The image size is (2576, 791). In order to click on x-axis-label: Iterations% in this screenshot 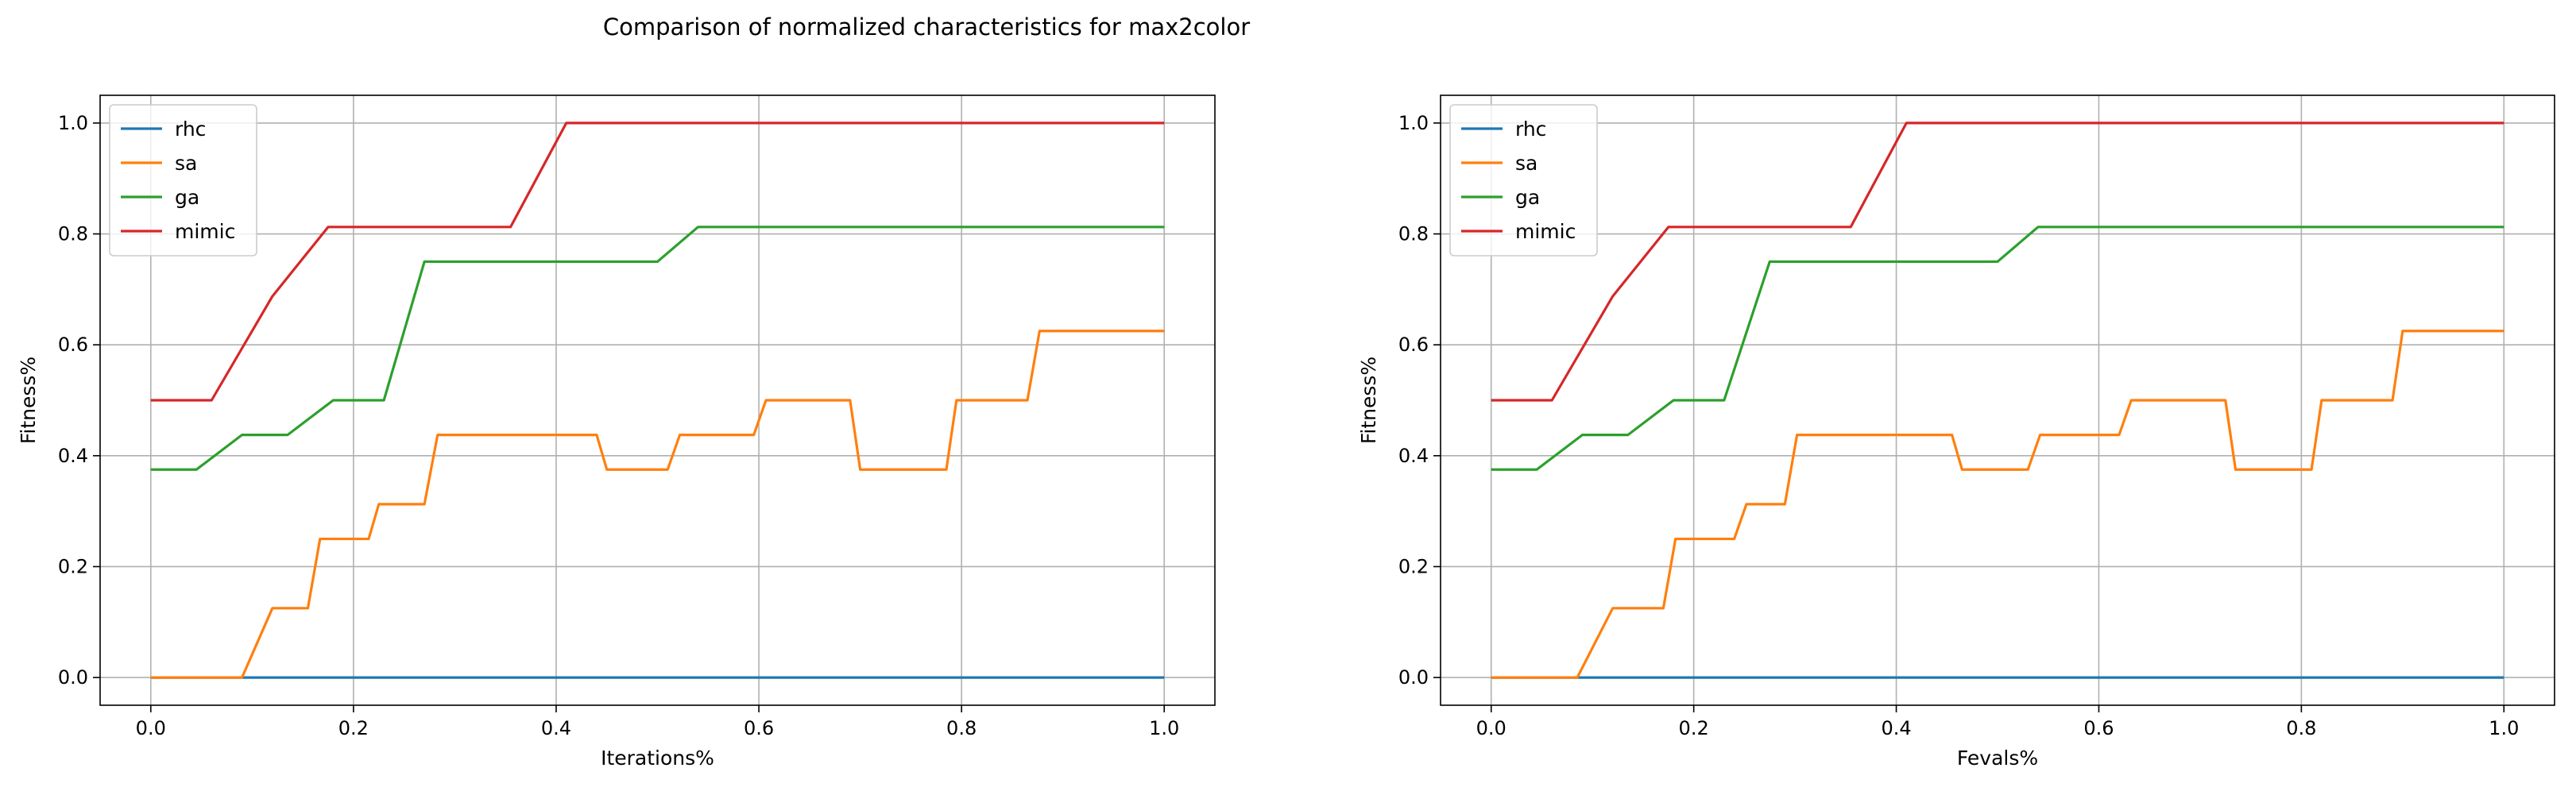, I will do `click(658, 758)`.